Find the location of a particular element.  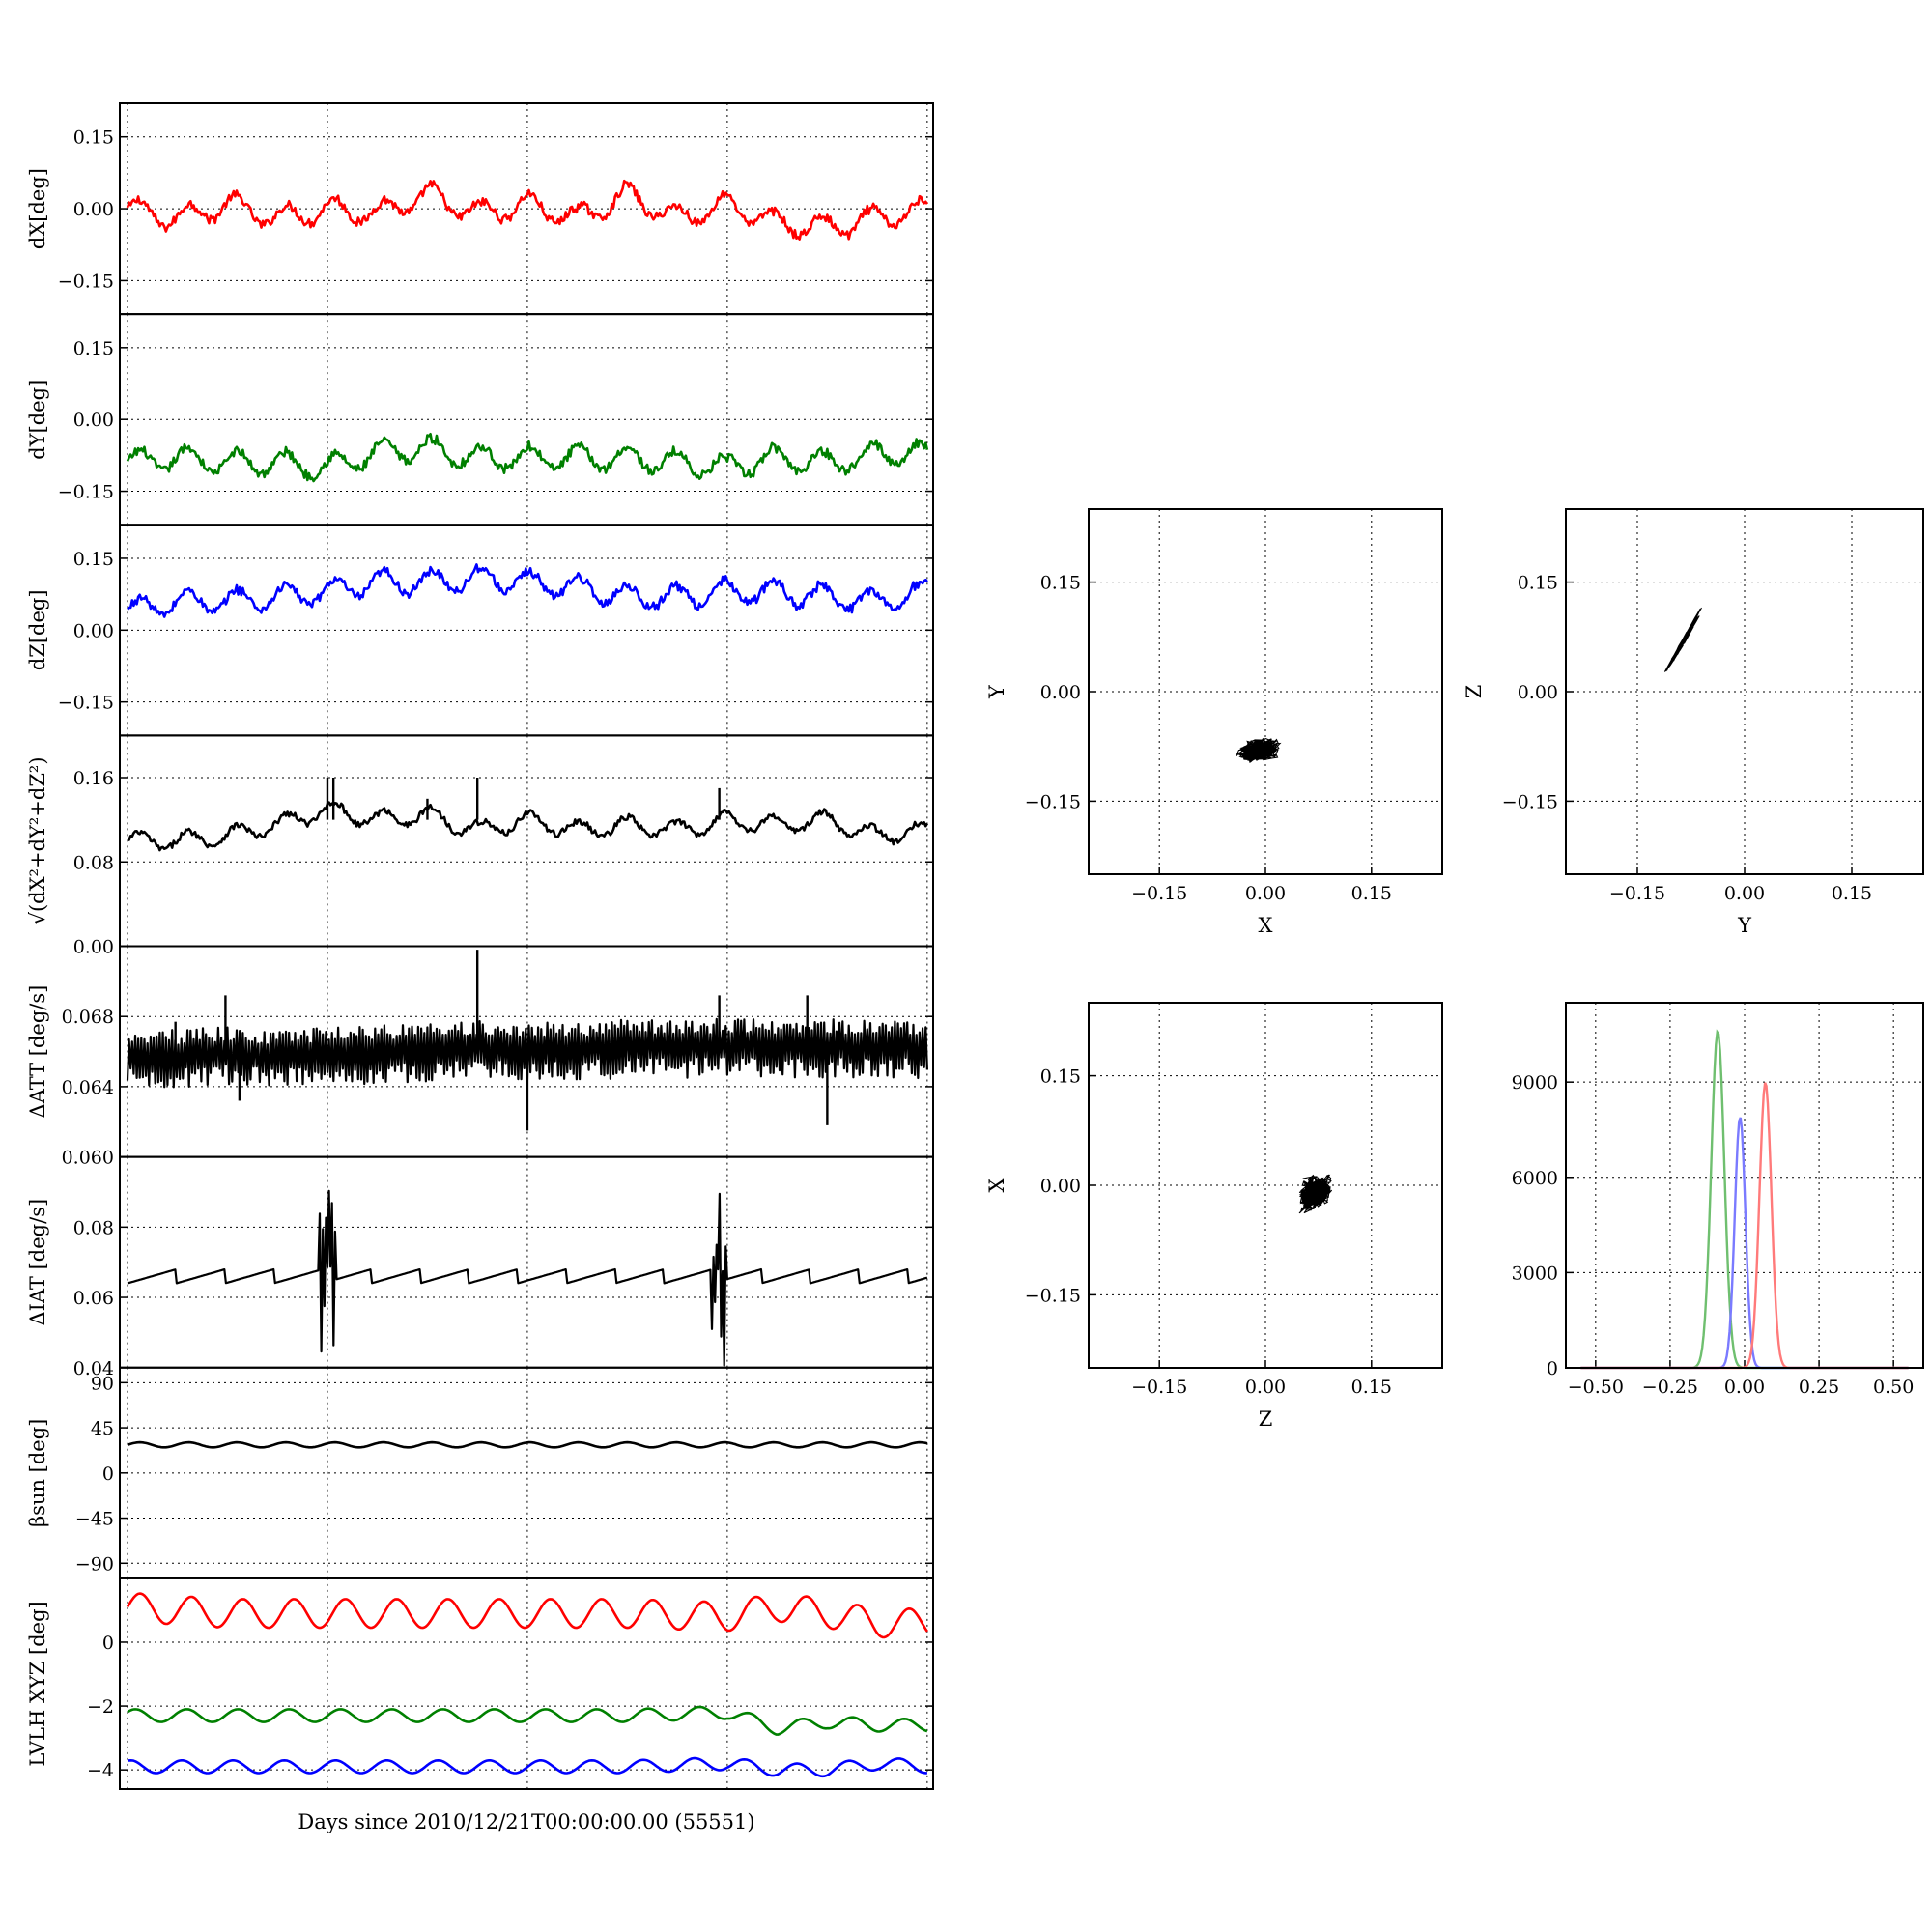

panel-lvlh: −4 −2 0 LVLH XYZ [deg] is located at coordinates (480, 1683).